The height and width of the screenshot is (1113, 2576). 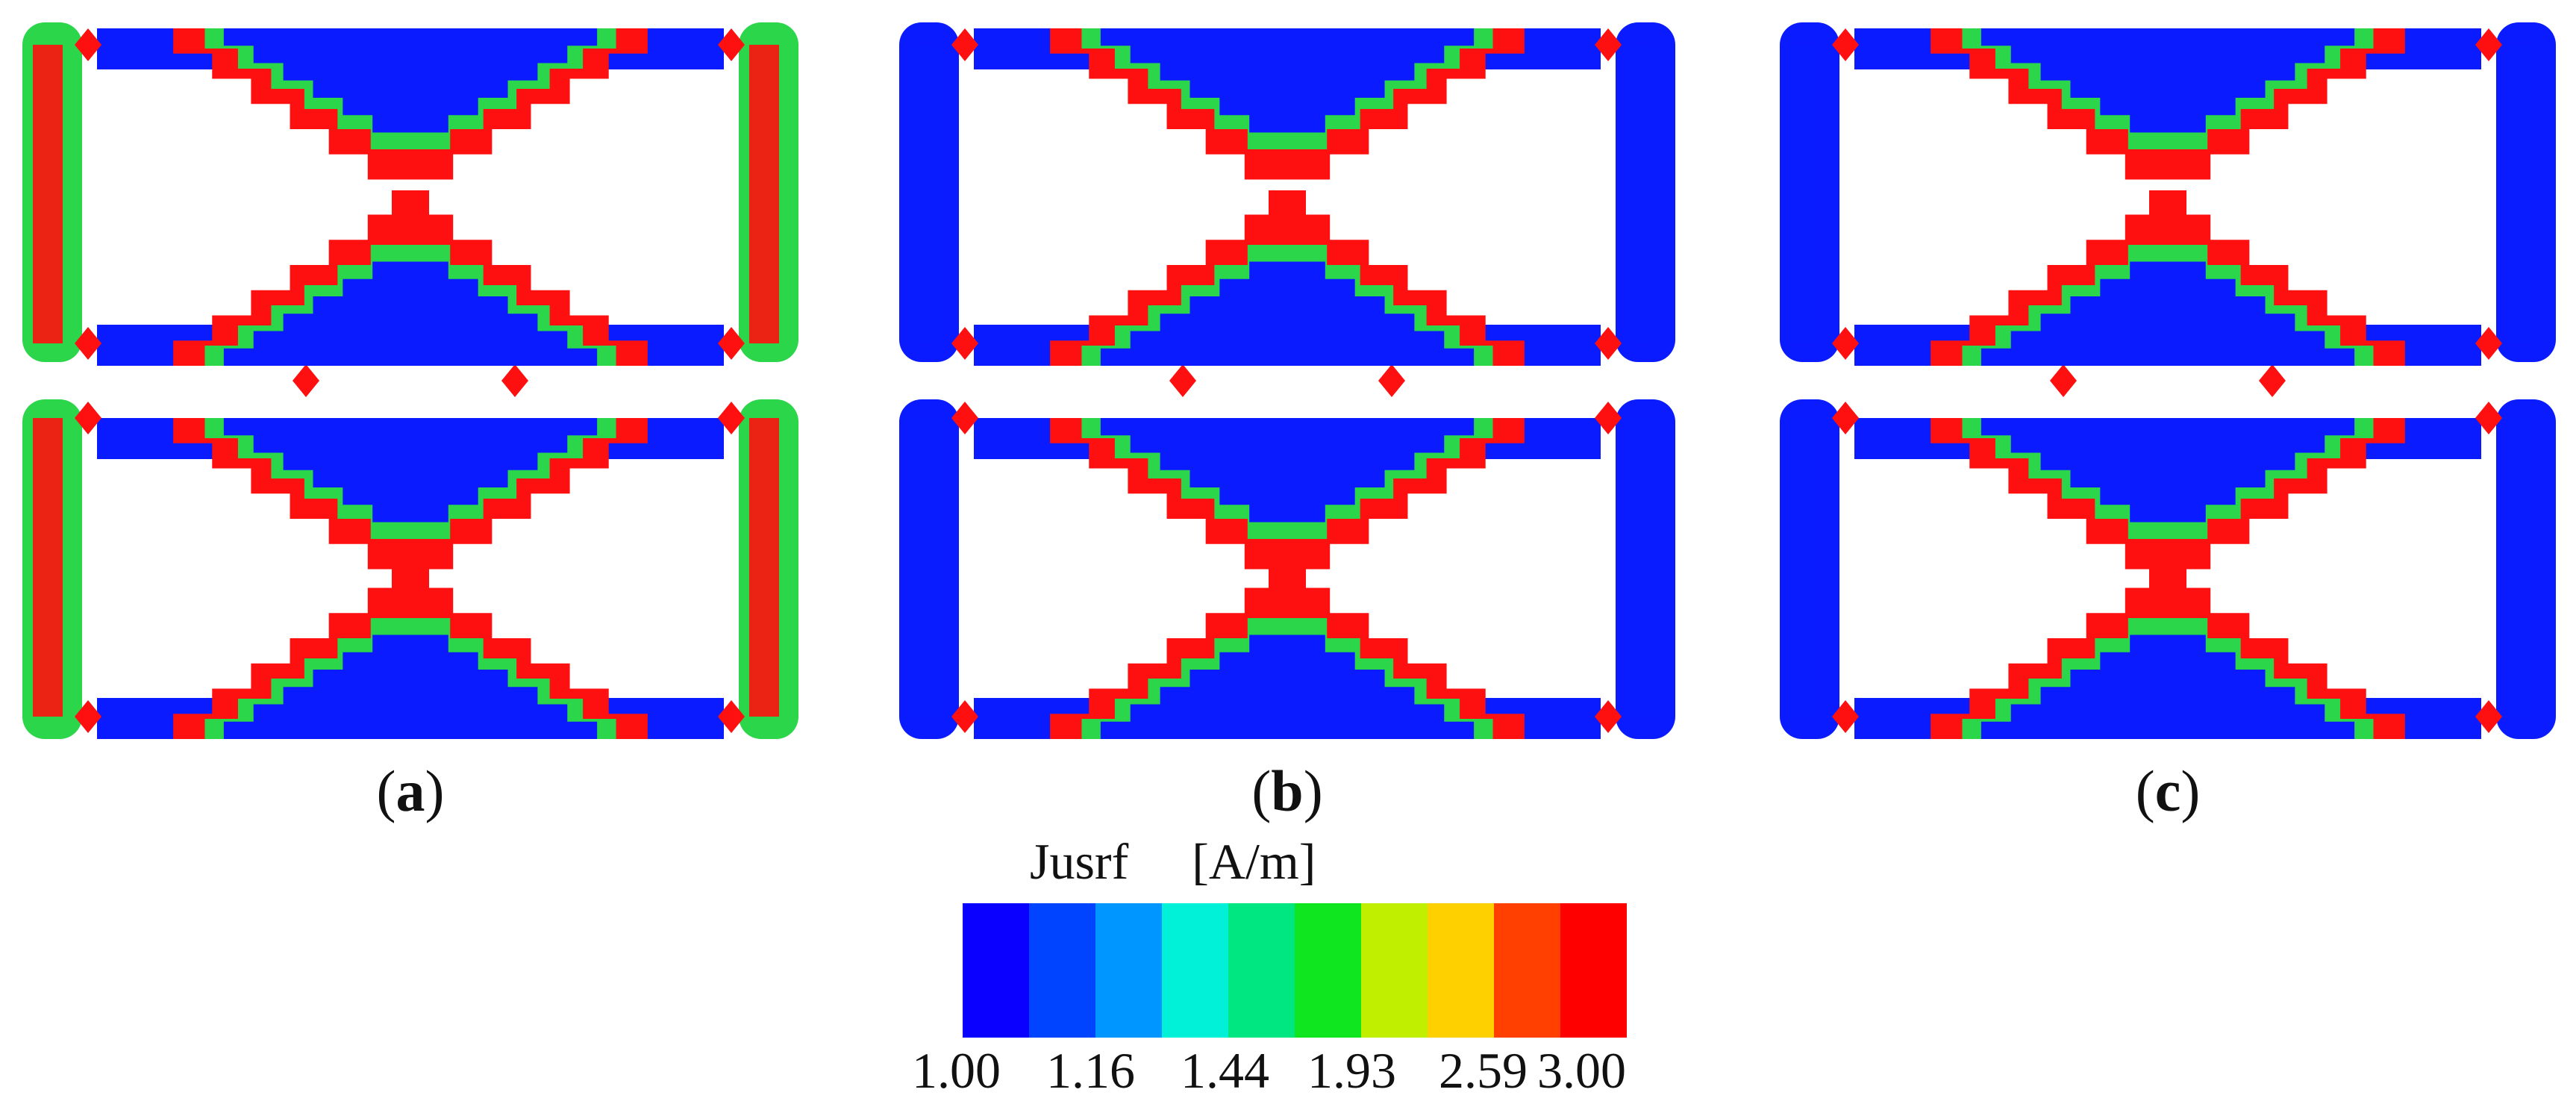 I want to click on scale-tick-4: 1.93, so click(x=1351, y=1070).